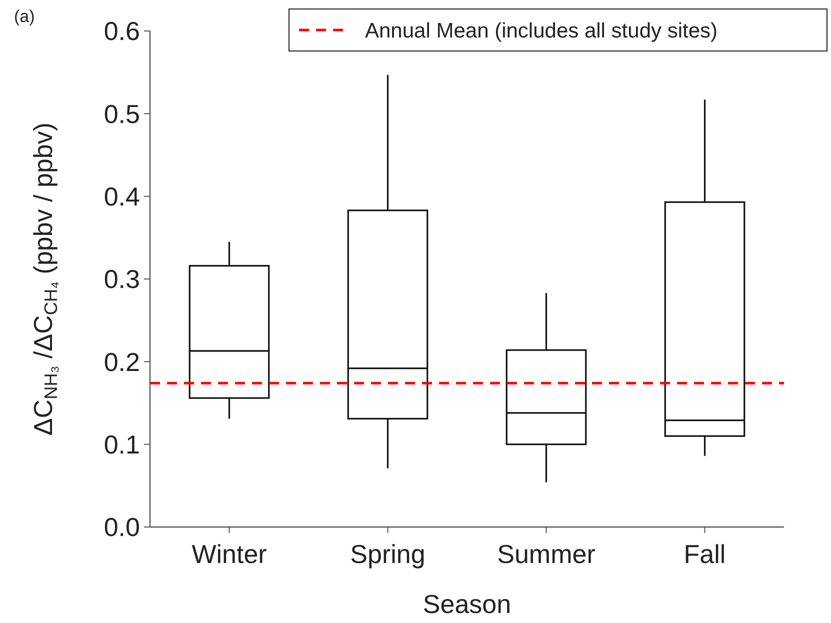 Image resolution: width=831 pixels, height=623 pixels. What do you see at coordinates (122, 31) in the screenshot?
I see `y-tick-label: 0.6` at bounding box center [122, 31].